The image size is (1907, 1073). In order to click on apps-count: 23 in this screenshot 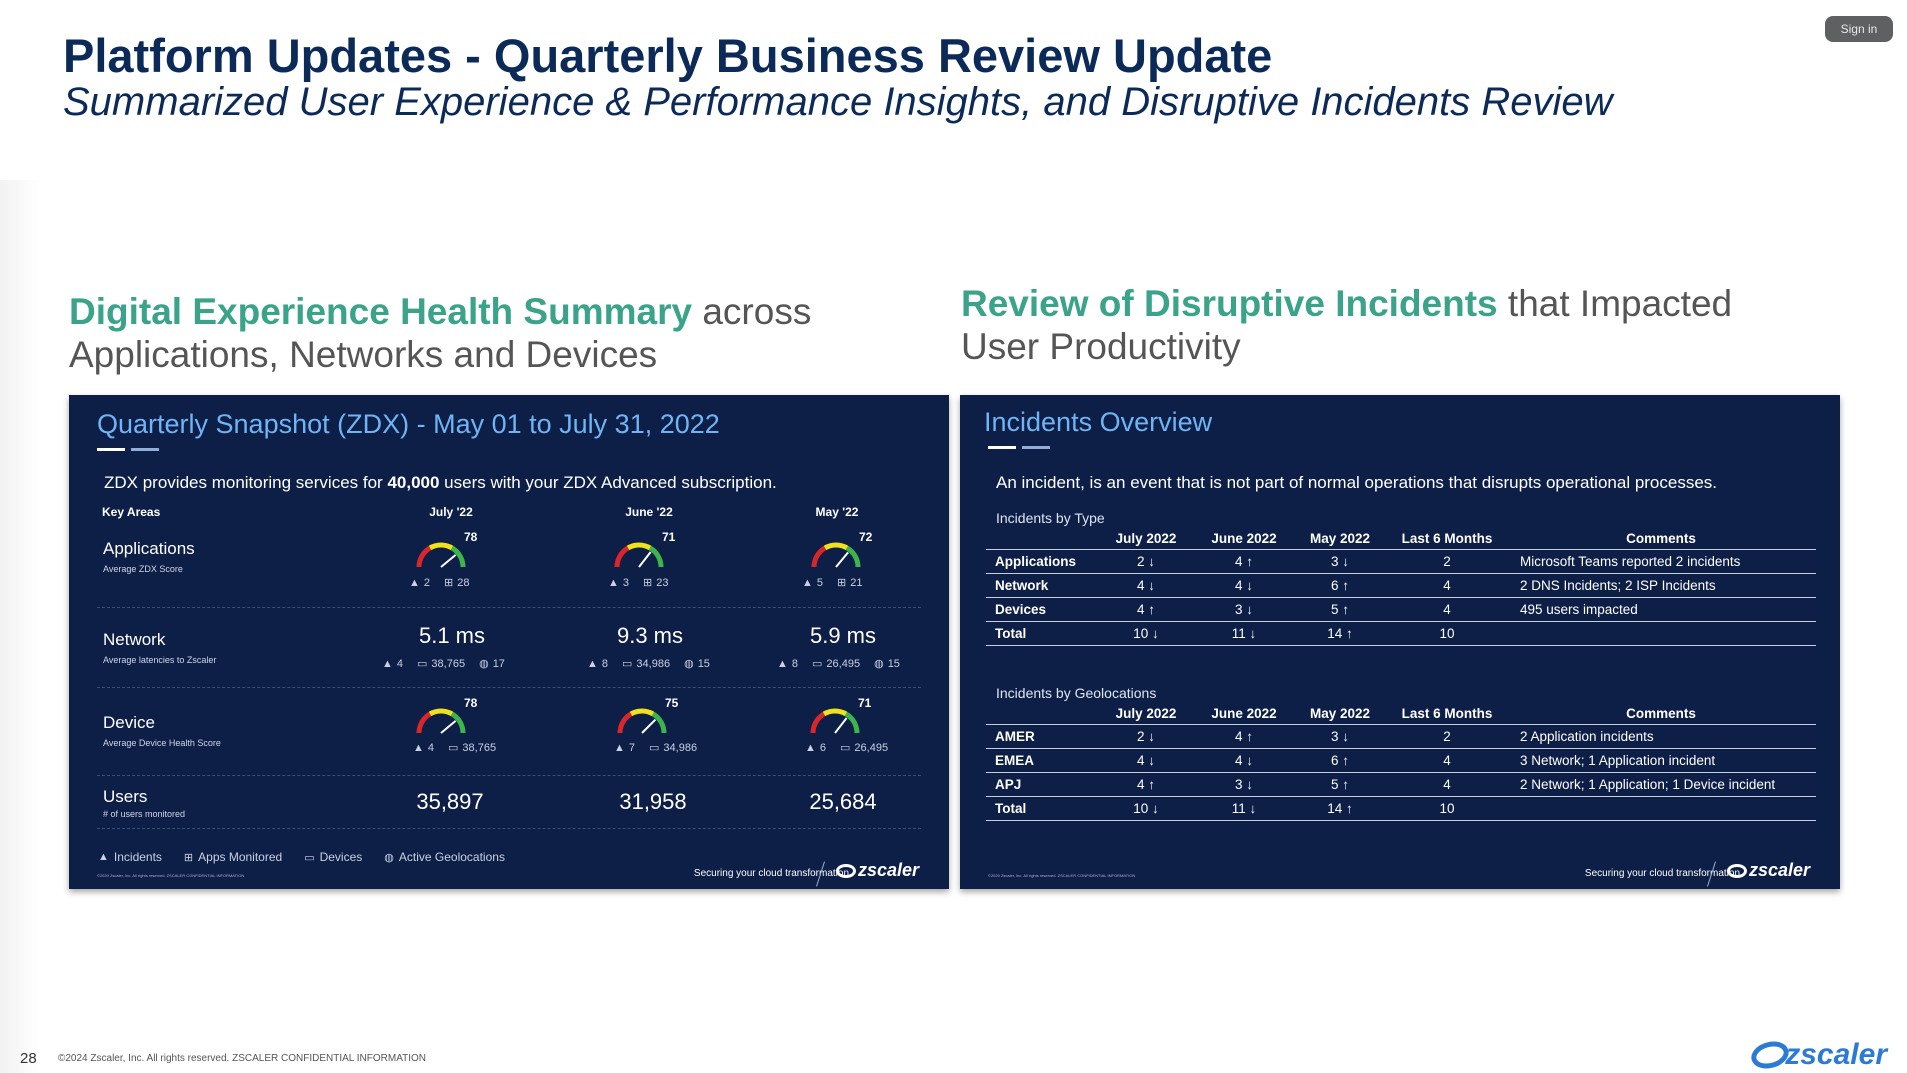, I will do `click(662, 582)`.